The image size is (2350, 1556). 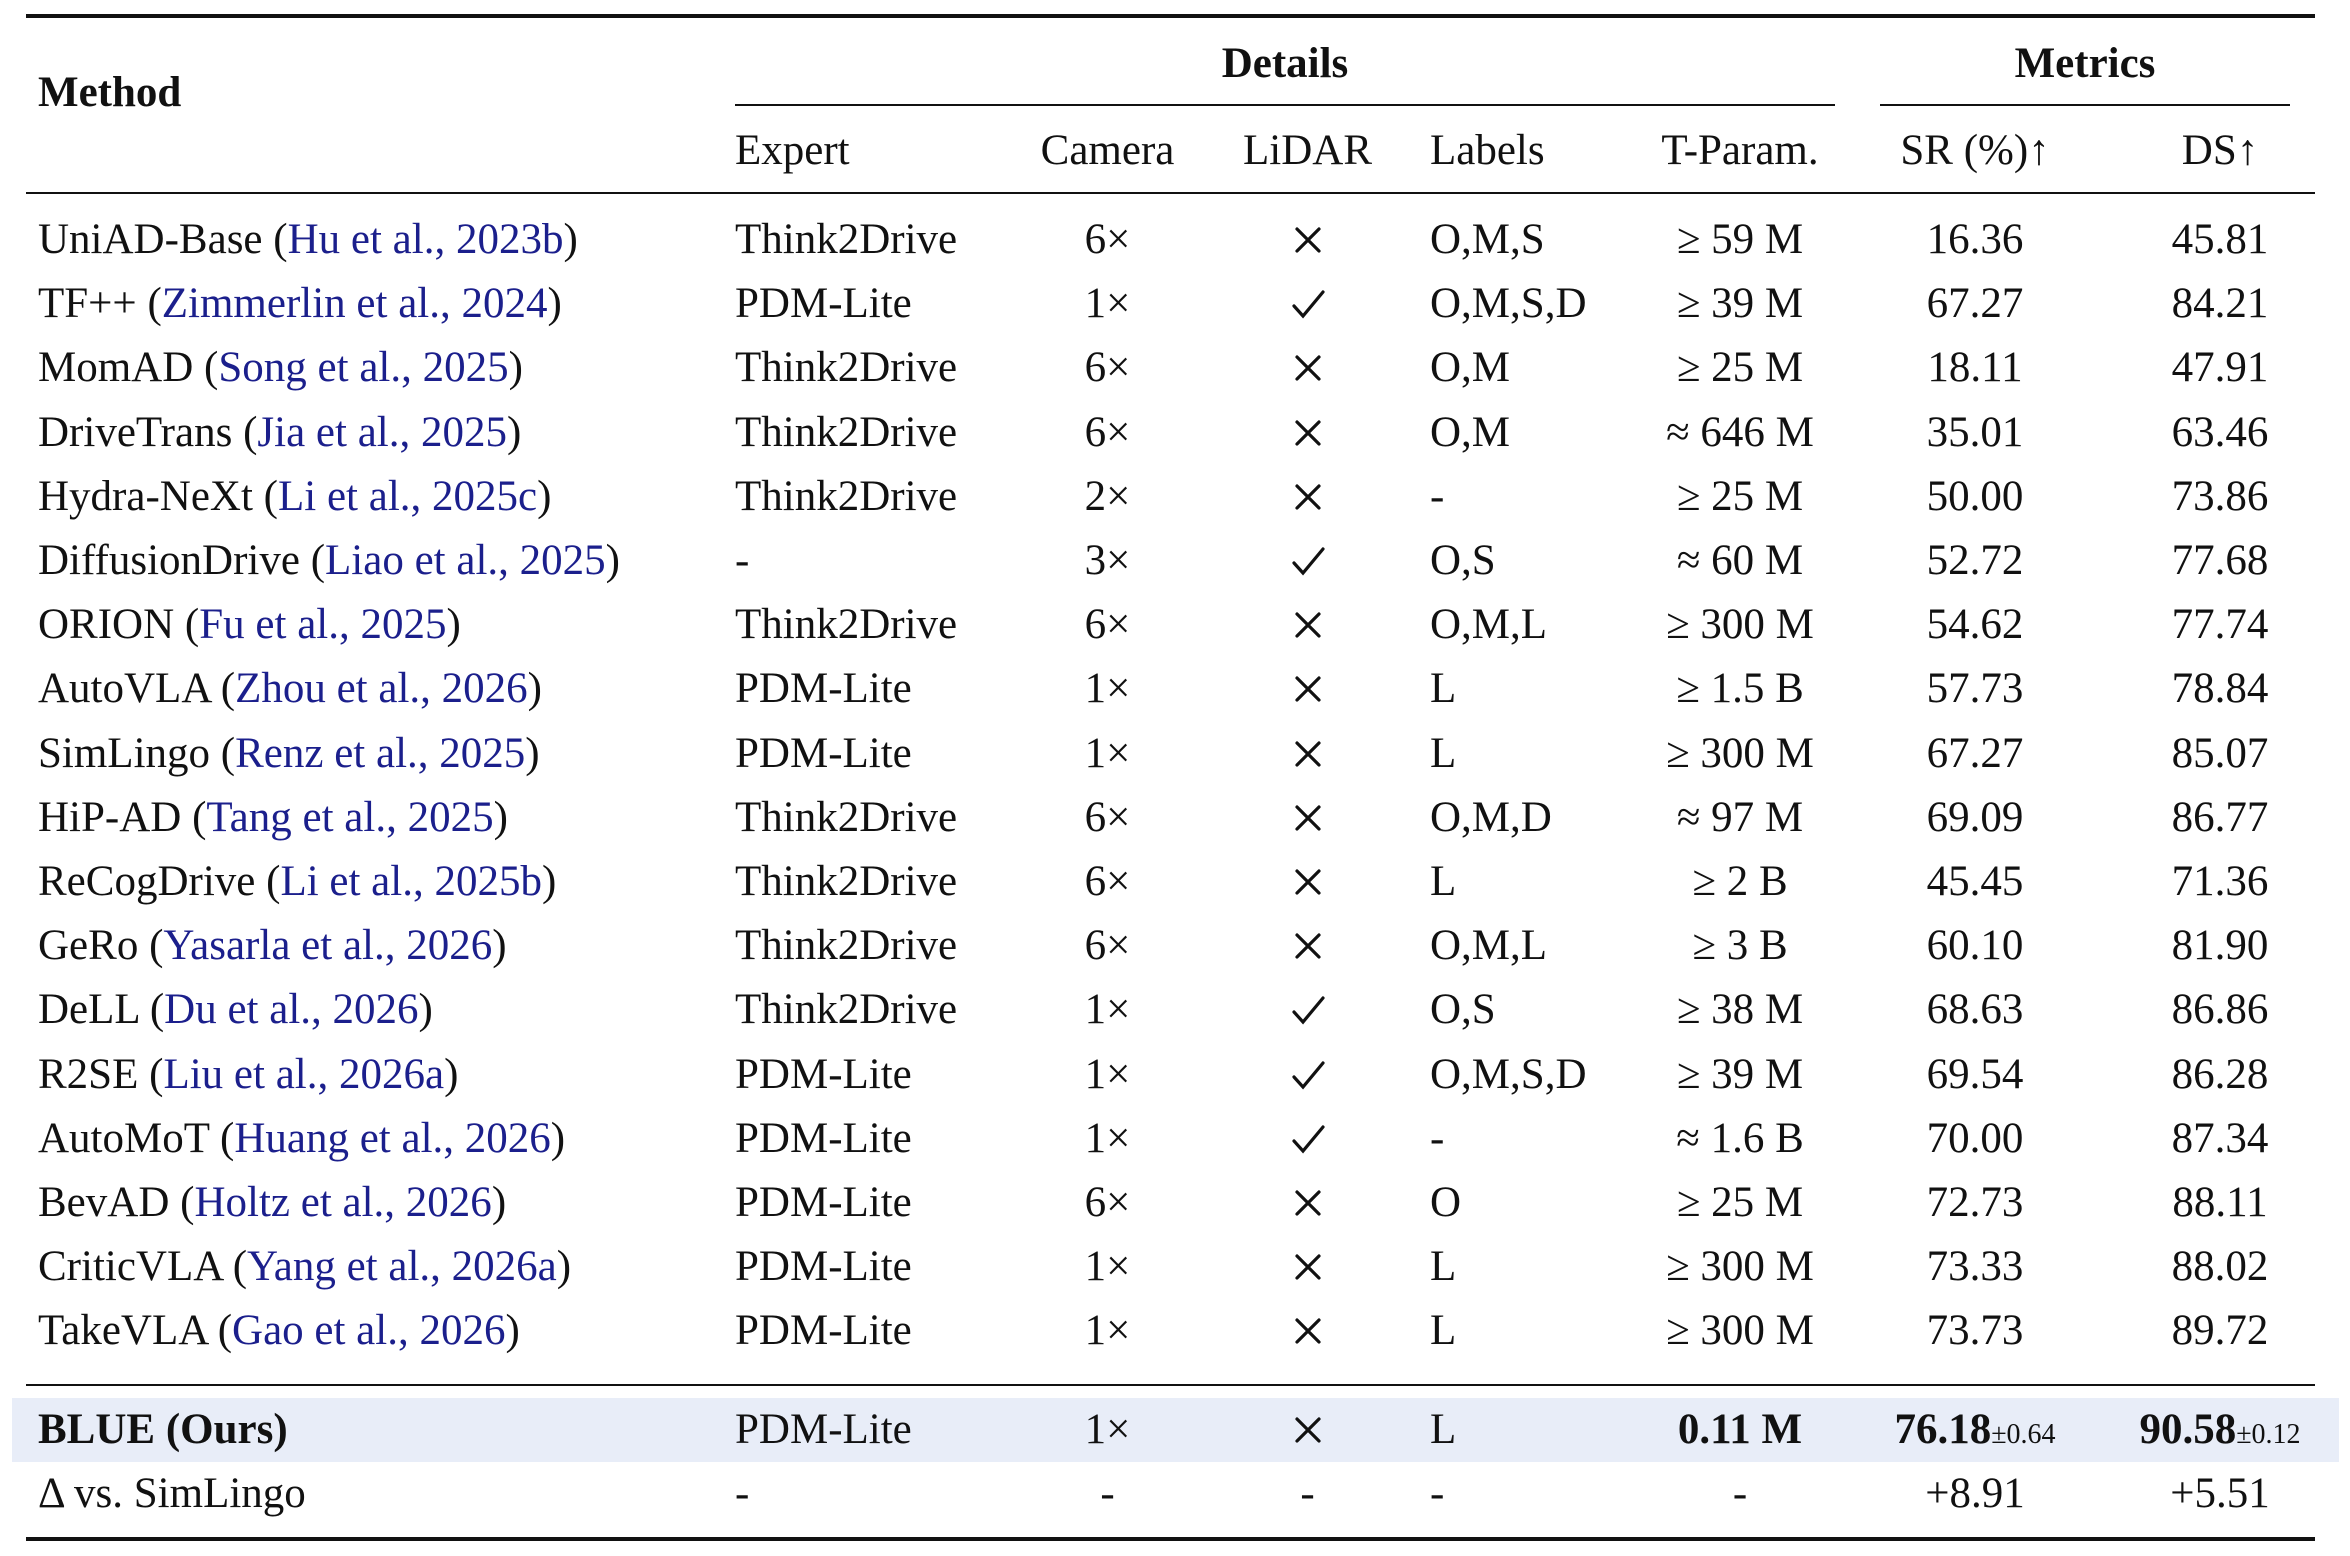 I want to click on citation-link: Tang et al., 2025, so click(x=350, y=817).